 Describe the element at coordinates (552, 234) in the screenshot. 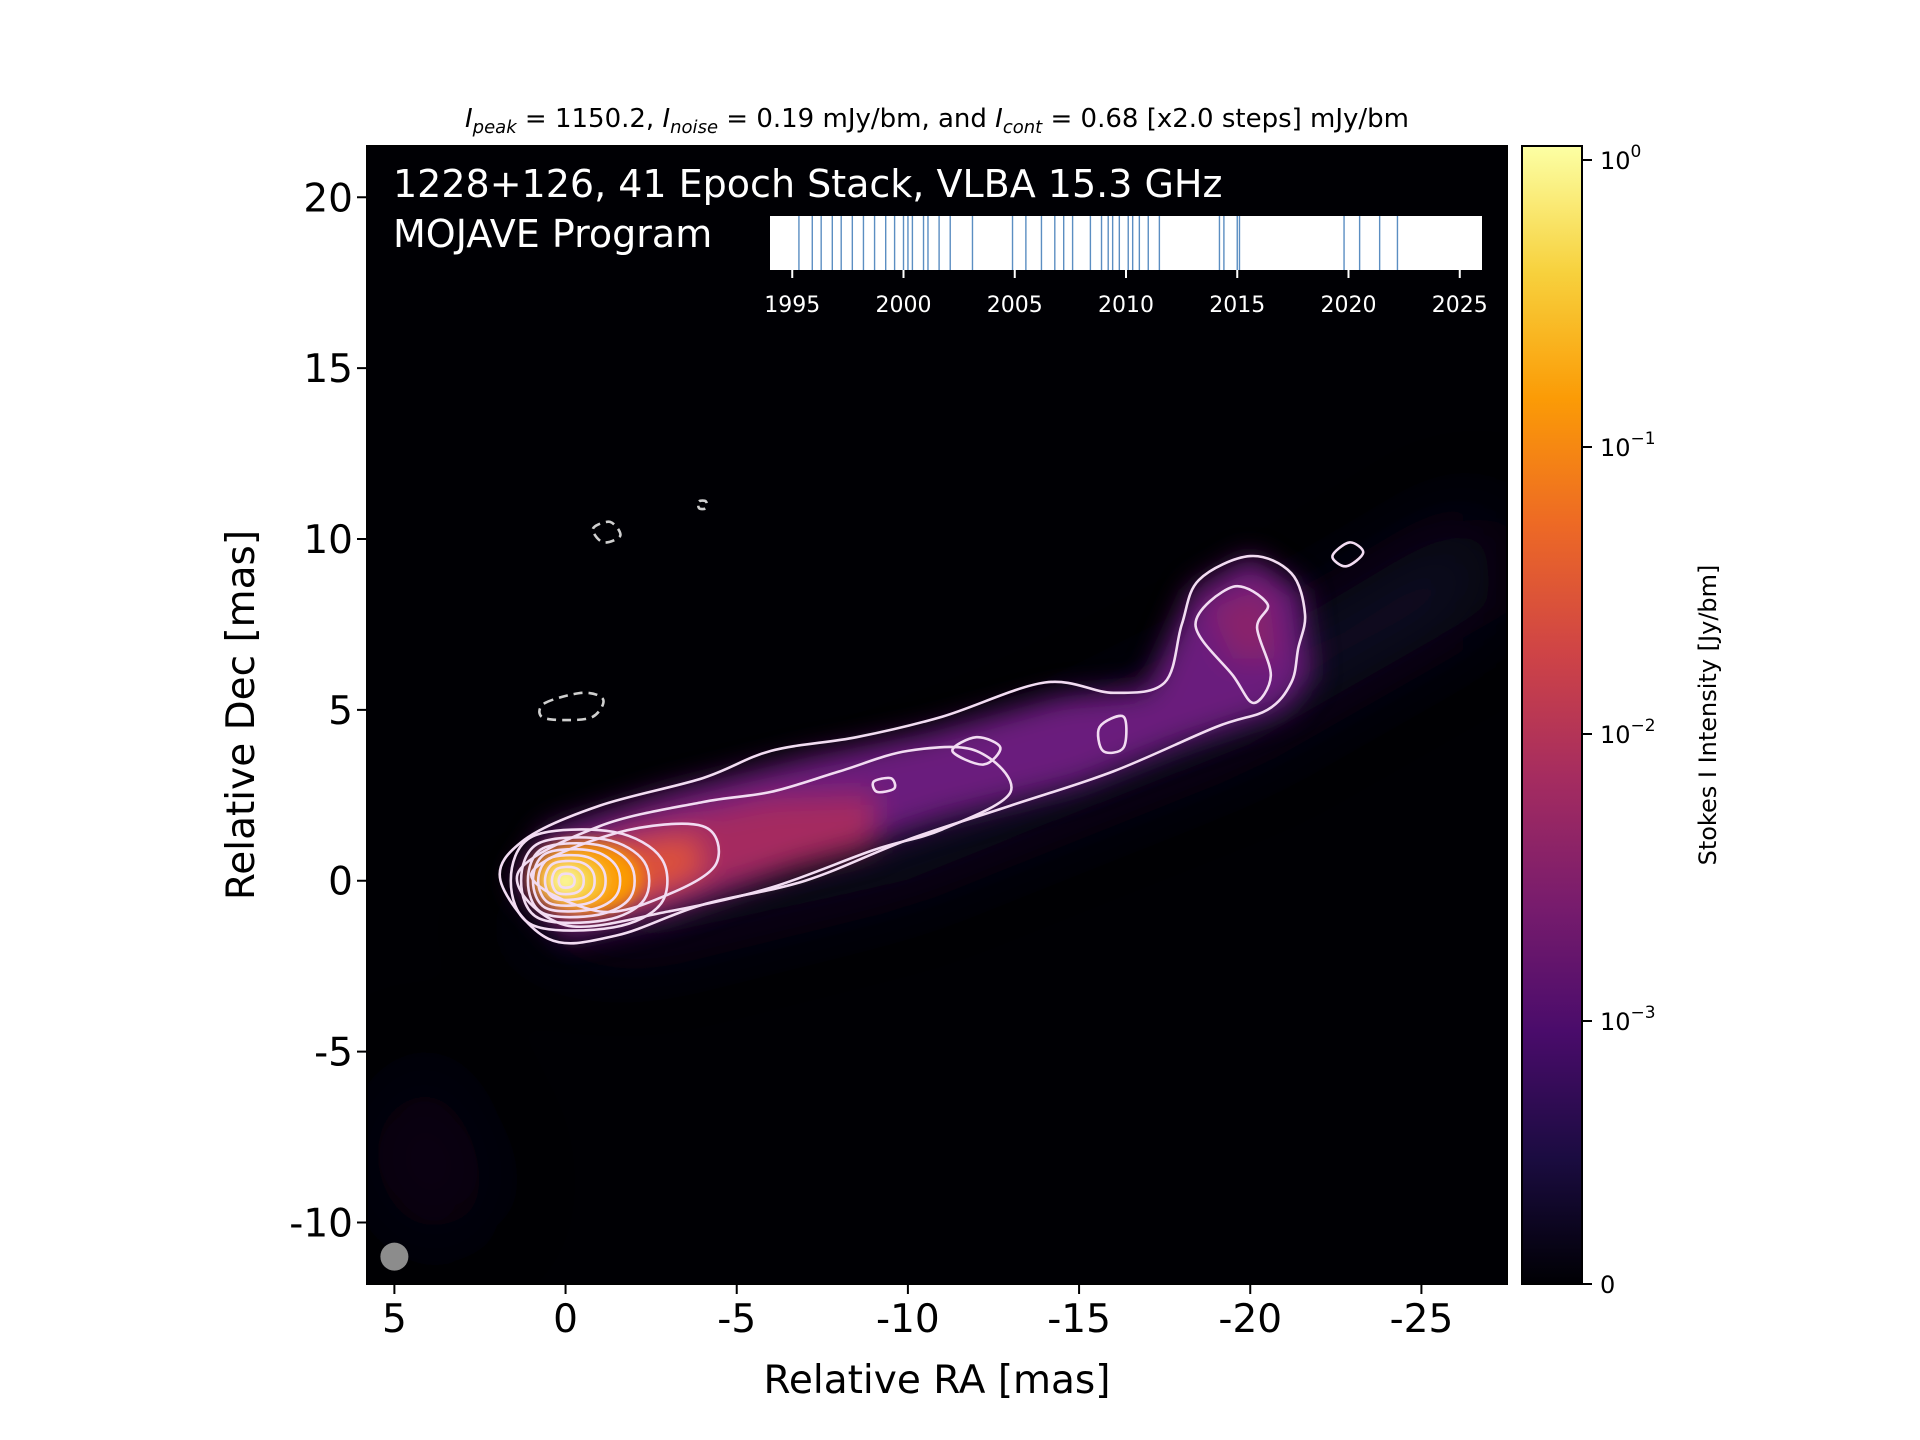

I see `panel-title-line2: MOJAVE Program` at that location.